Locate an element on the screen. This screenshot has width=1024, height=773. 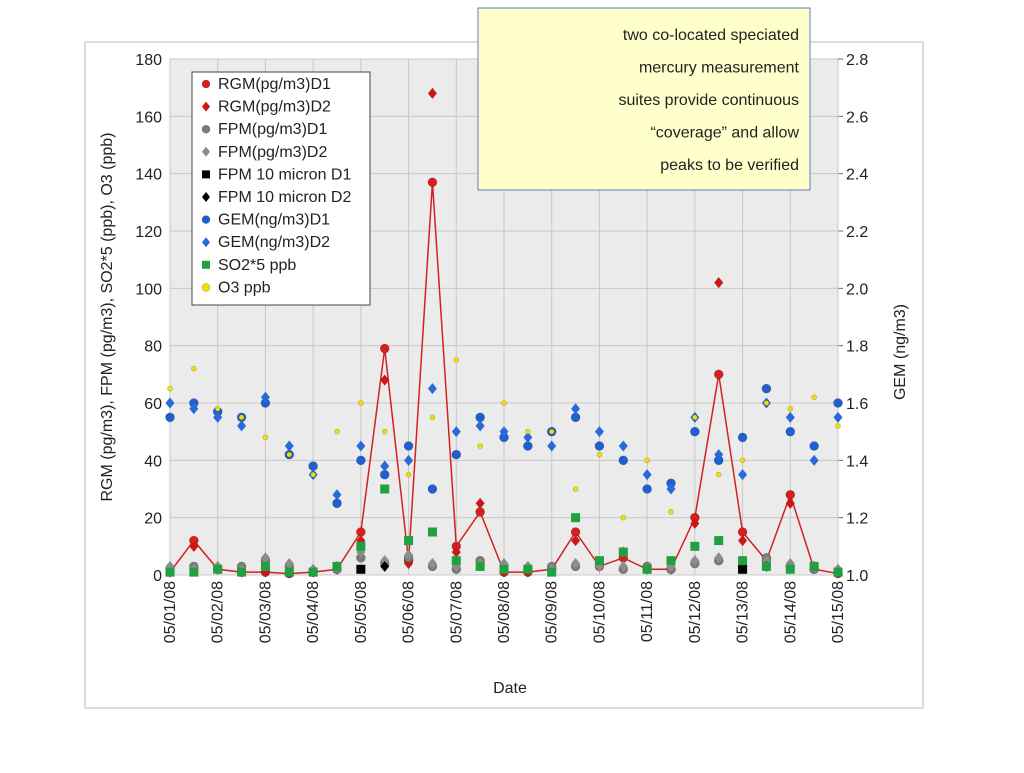
y2-tick-label: 2.2 is located at coordinates (857, 232).